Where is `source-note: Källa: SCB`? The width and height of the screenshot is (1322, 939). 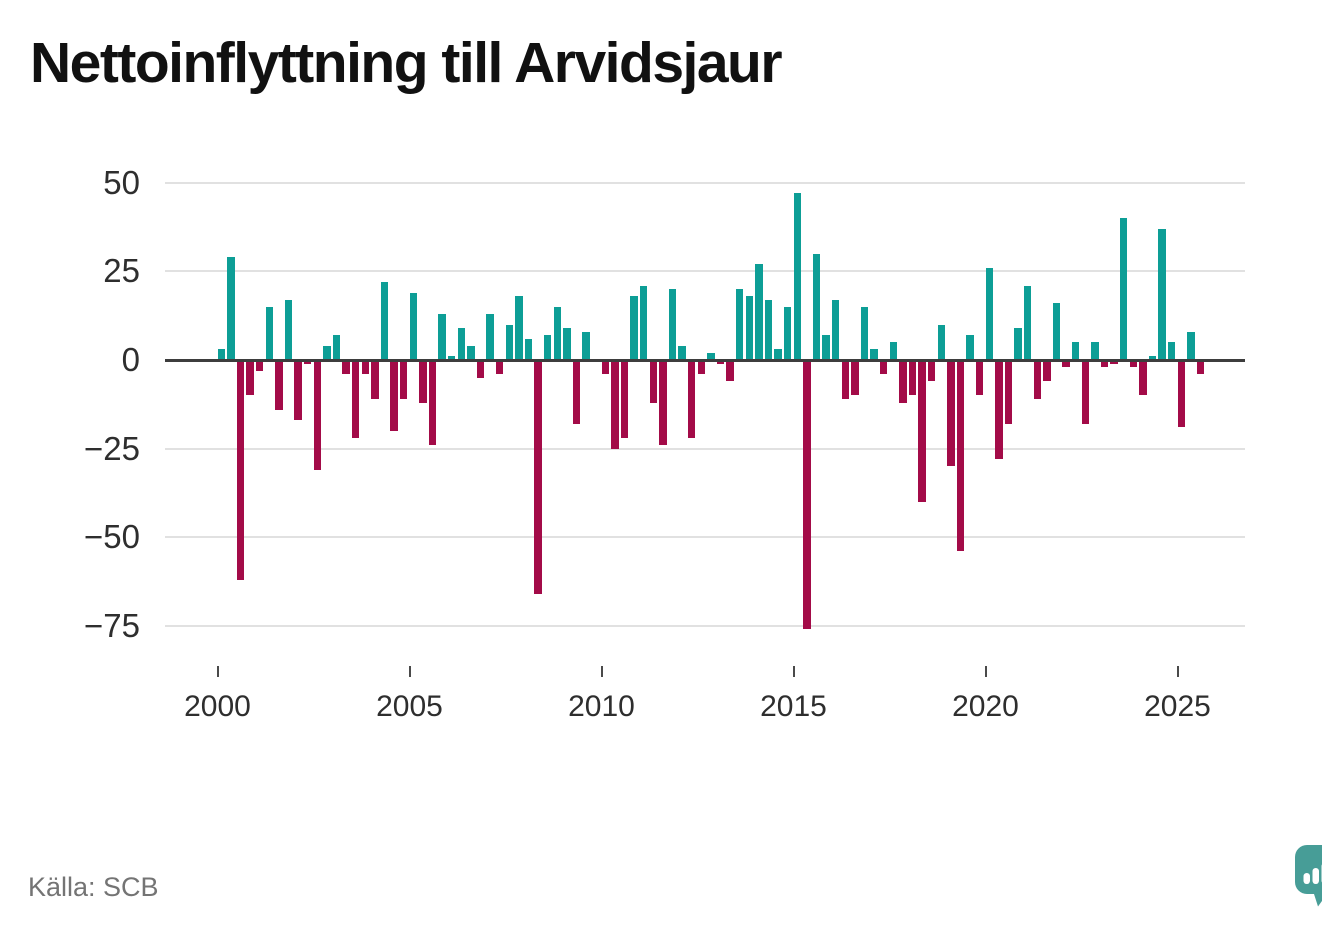
source-note: Källa: SCB is located at coordinates (93, 887).